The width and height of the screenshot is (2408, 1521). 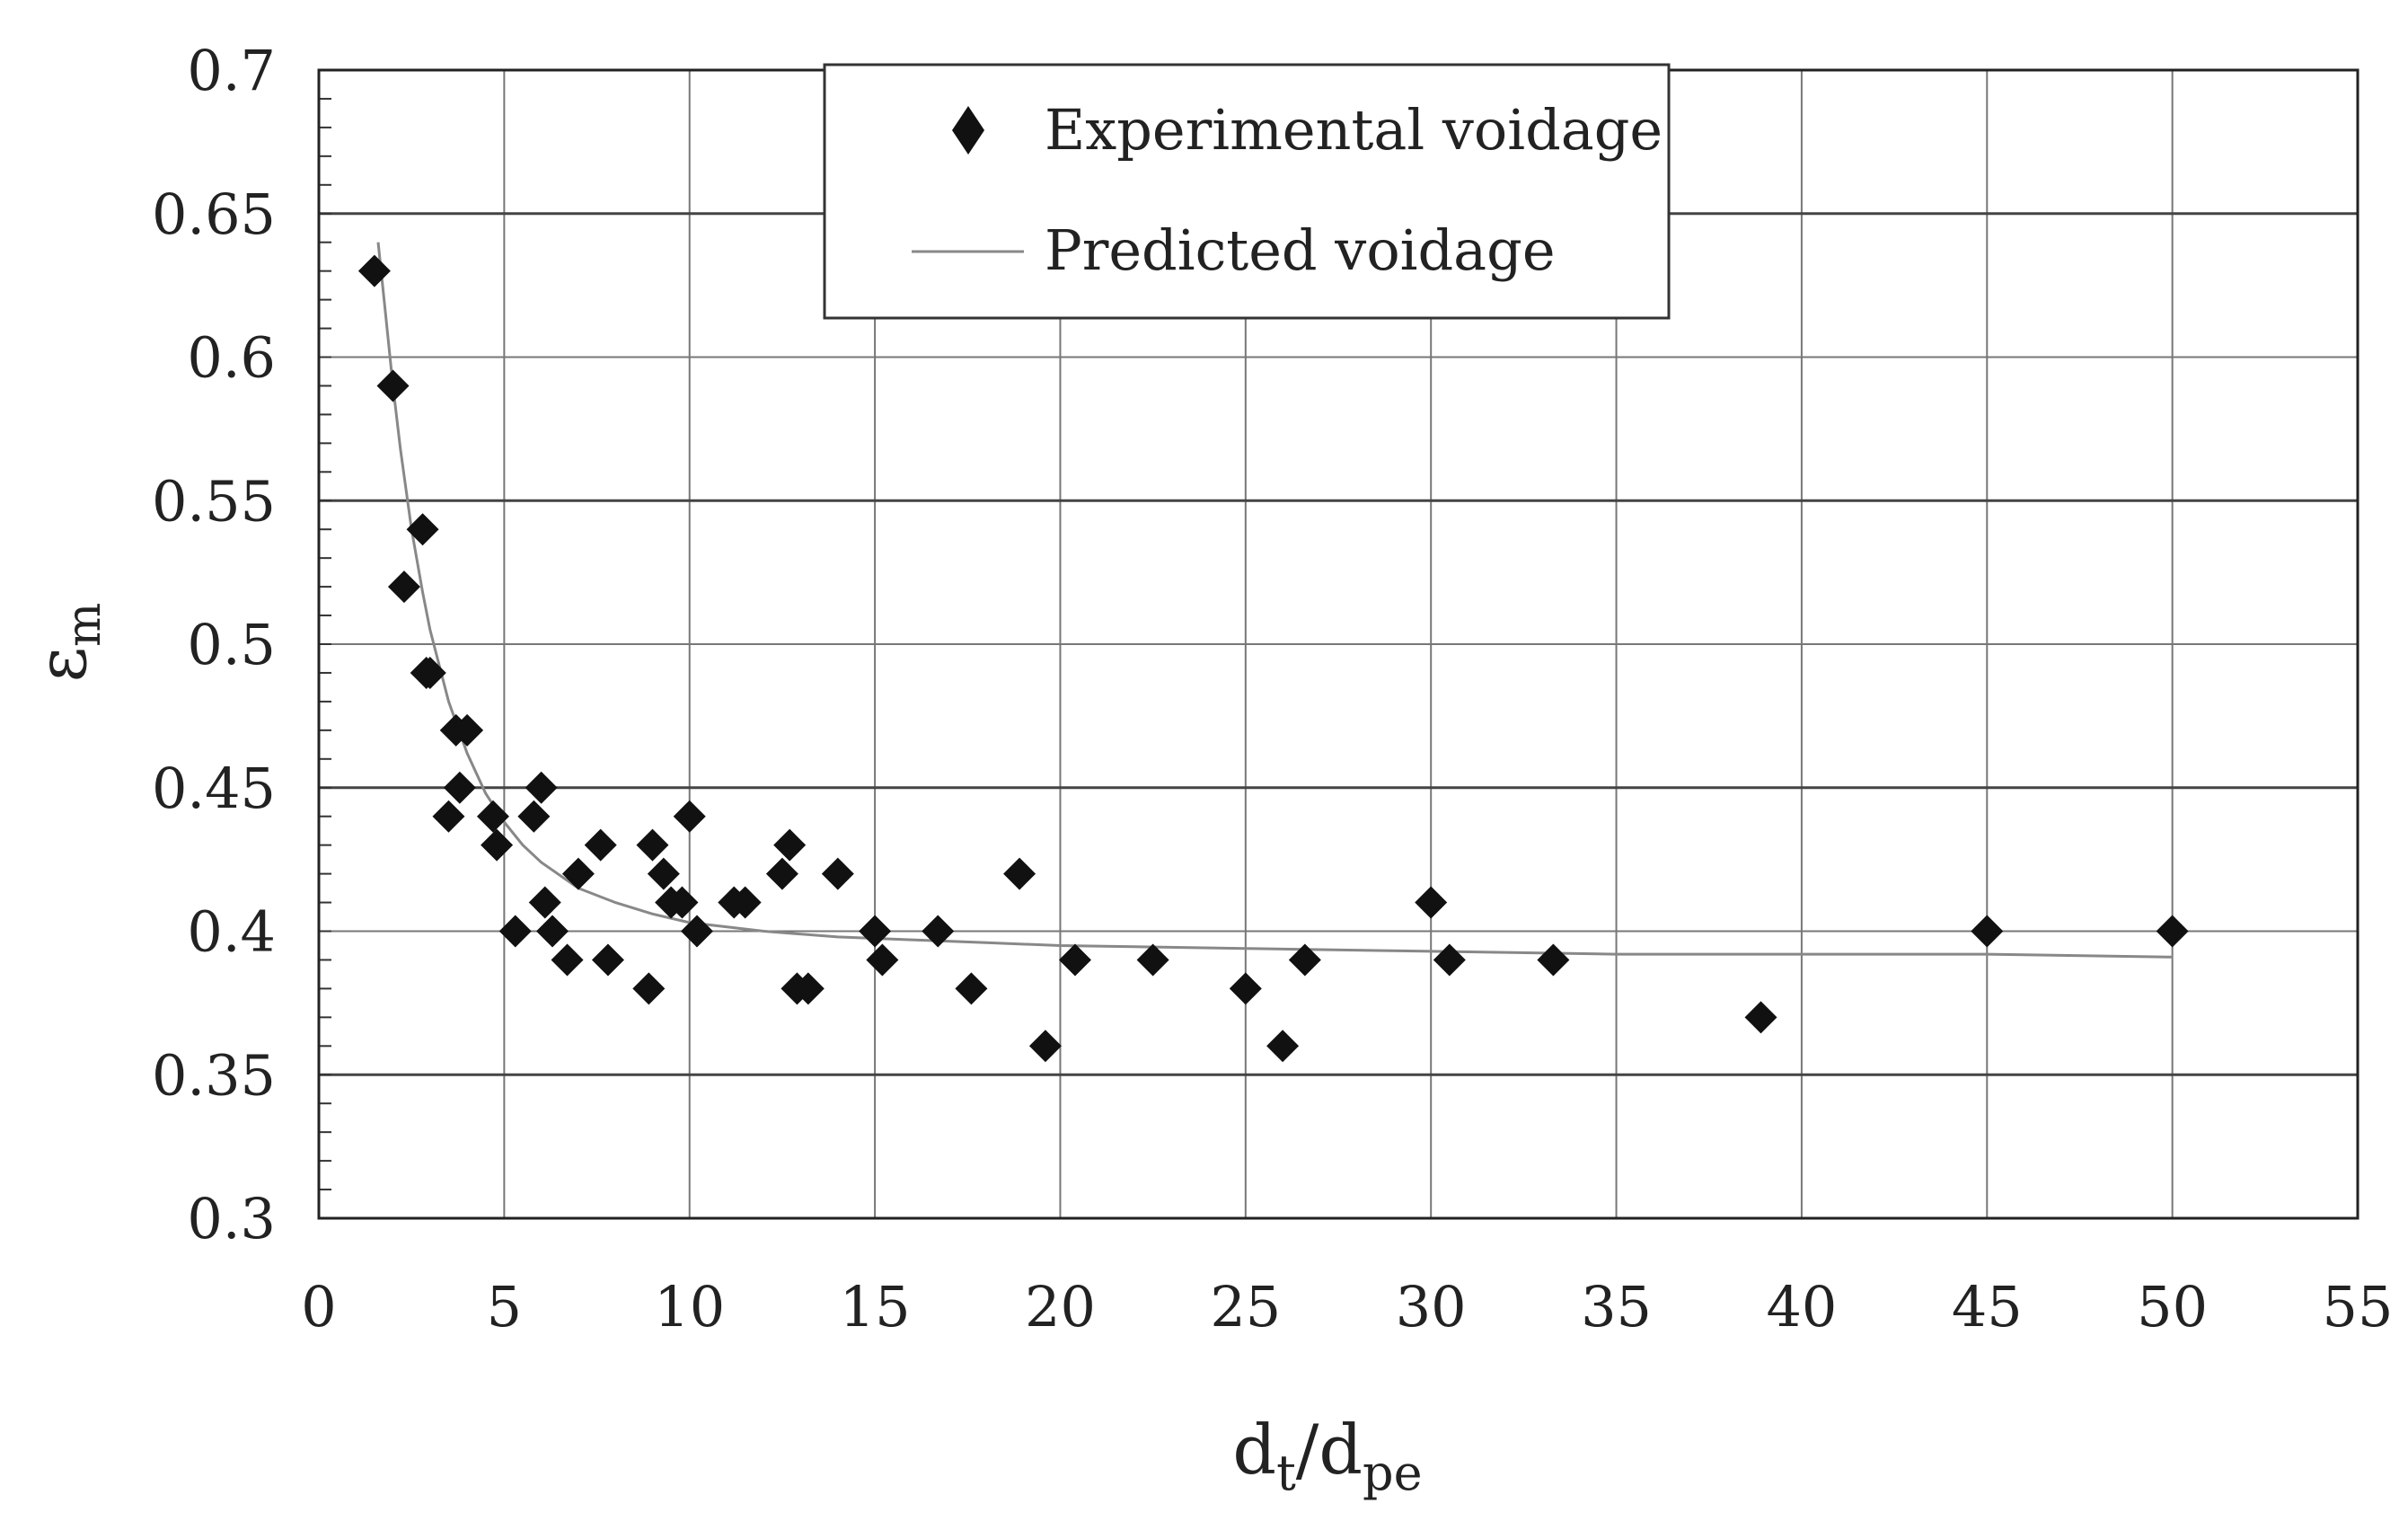 What do you see at coordinates (214, 214) in the screenshot?
I see `y-tick-label: 0.65` at bounding box center [214, 214].